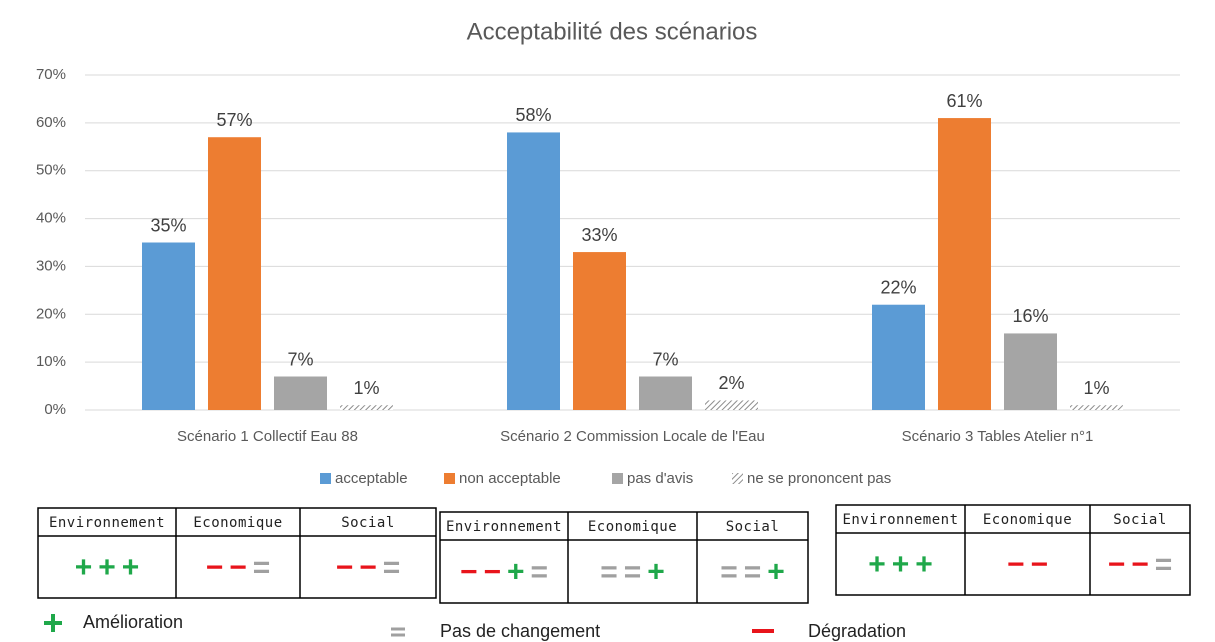  Describe the element at coordinates (898, 287) in the screenshot. I see `value-label: 22%` at that location.